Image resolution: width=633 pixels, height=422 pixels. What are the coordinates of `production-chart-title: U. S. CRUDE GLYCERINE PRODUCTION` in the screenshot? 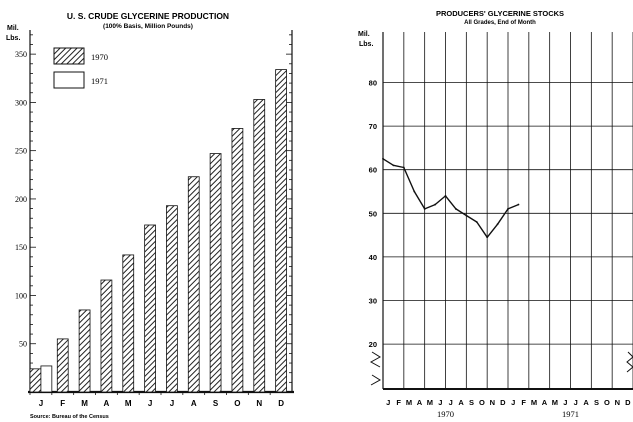 It's located at (148, 16).